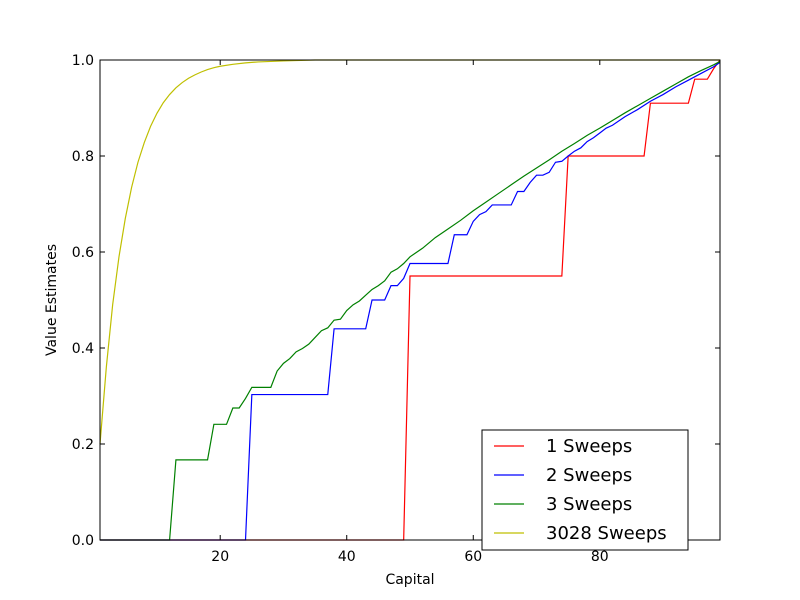  What do you see at coordinates (473, 557) in the screenshot?
I see `x-tick-label: 60` at bounding box center [473, 557].